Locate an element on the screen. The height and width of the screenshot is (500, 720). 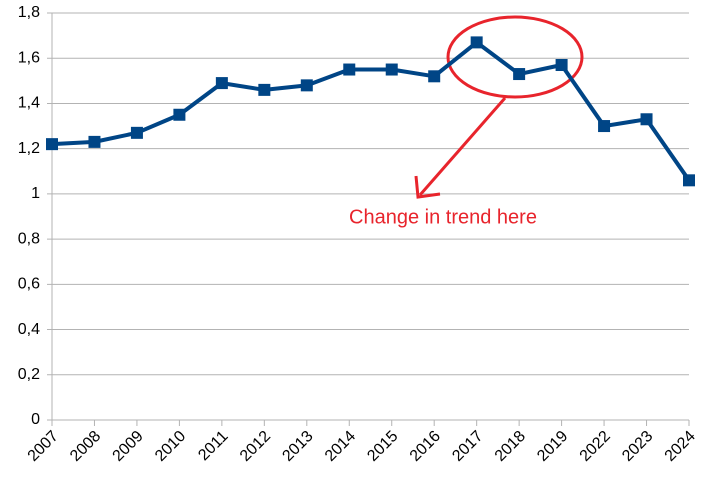
arrow-head is located at coordinates (427, 187).